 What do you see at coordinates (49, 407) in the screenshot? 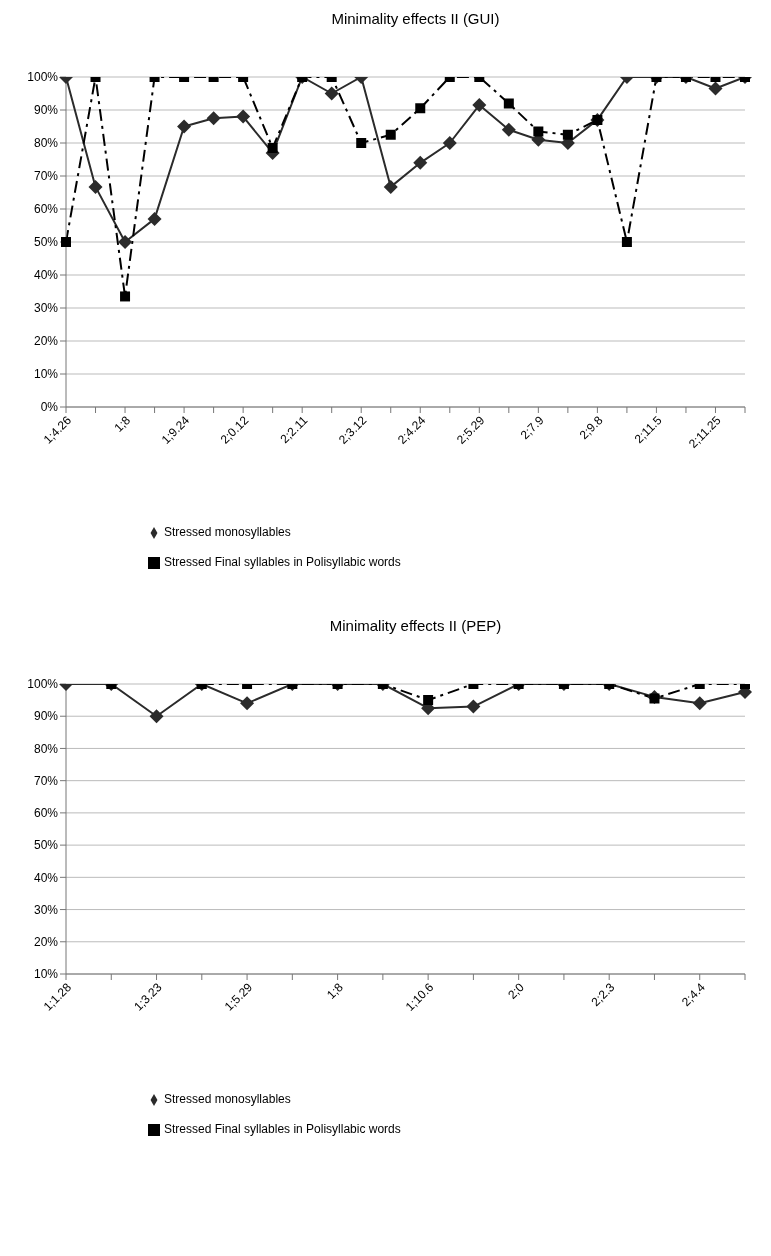
I see `y-tick-label: 0%` at bounding box center [49, 407].